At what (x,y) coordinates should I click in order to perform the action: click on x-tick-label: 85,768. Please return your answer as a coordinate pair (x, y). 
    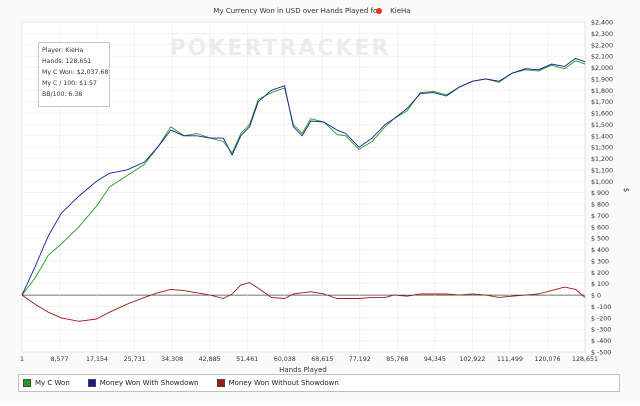
    Looking at the image, I should click on (397, 359).